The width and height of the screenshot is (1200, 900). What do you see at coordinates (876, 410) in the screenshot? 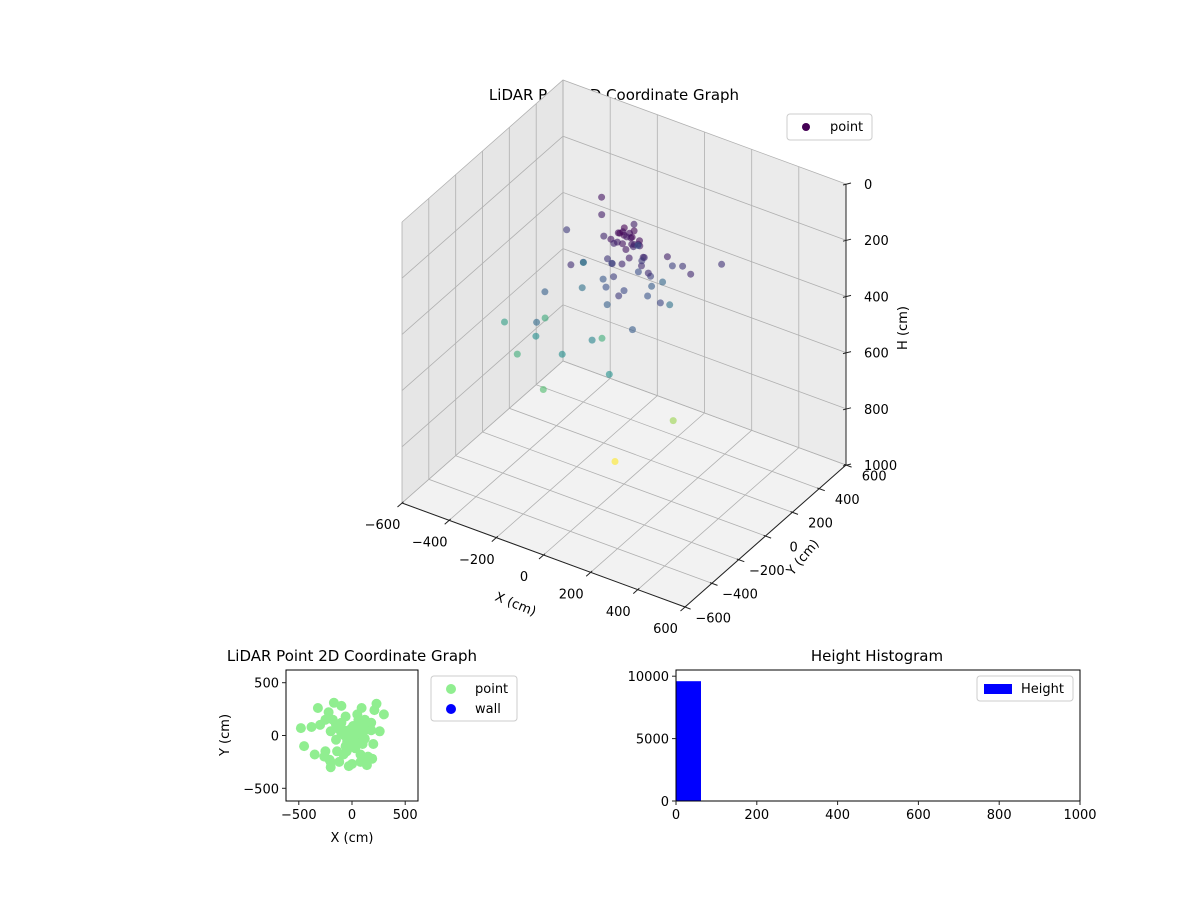
I see `tick-label-z: 800` at bounding box center [876, 410].